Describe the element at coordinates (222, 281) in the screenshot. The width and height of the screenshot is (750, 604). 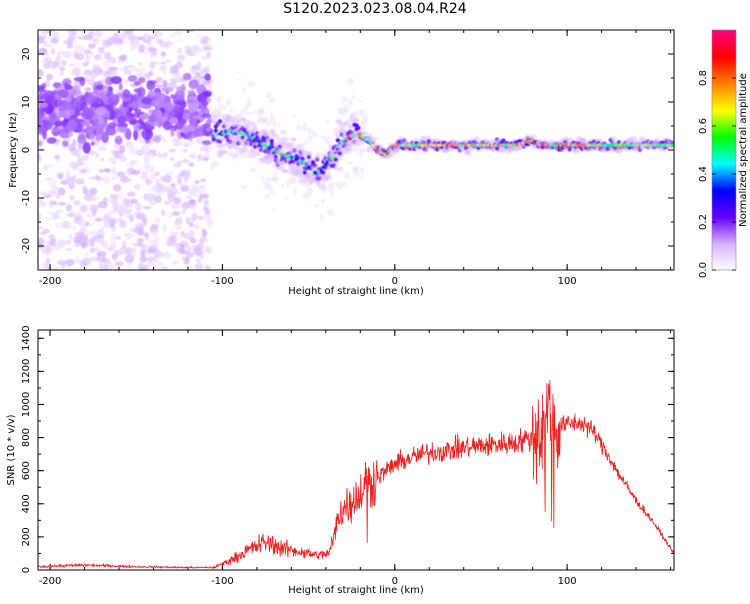
I see `spectrogram-x-tick-label: -100` at that location.